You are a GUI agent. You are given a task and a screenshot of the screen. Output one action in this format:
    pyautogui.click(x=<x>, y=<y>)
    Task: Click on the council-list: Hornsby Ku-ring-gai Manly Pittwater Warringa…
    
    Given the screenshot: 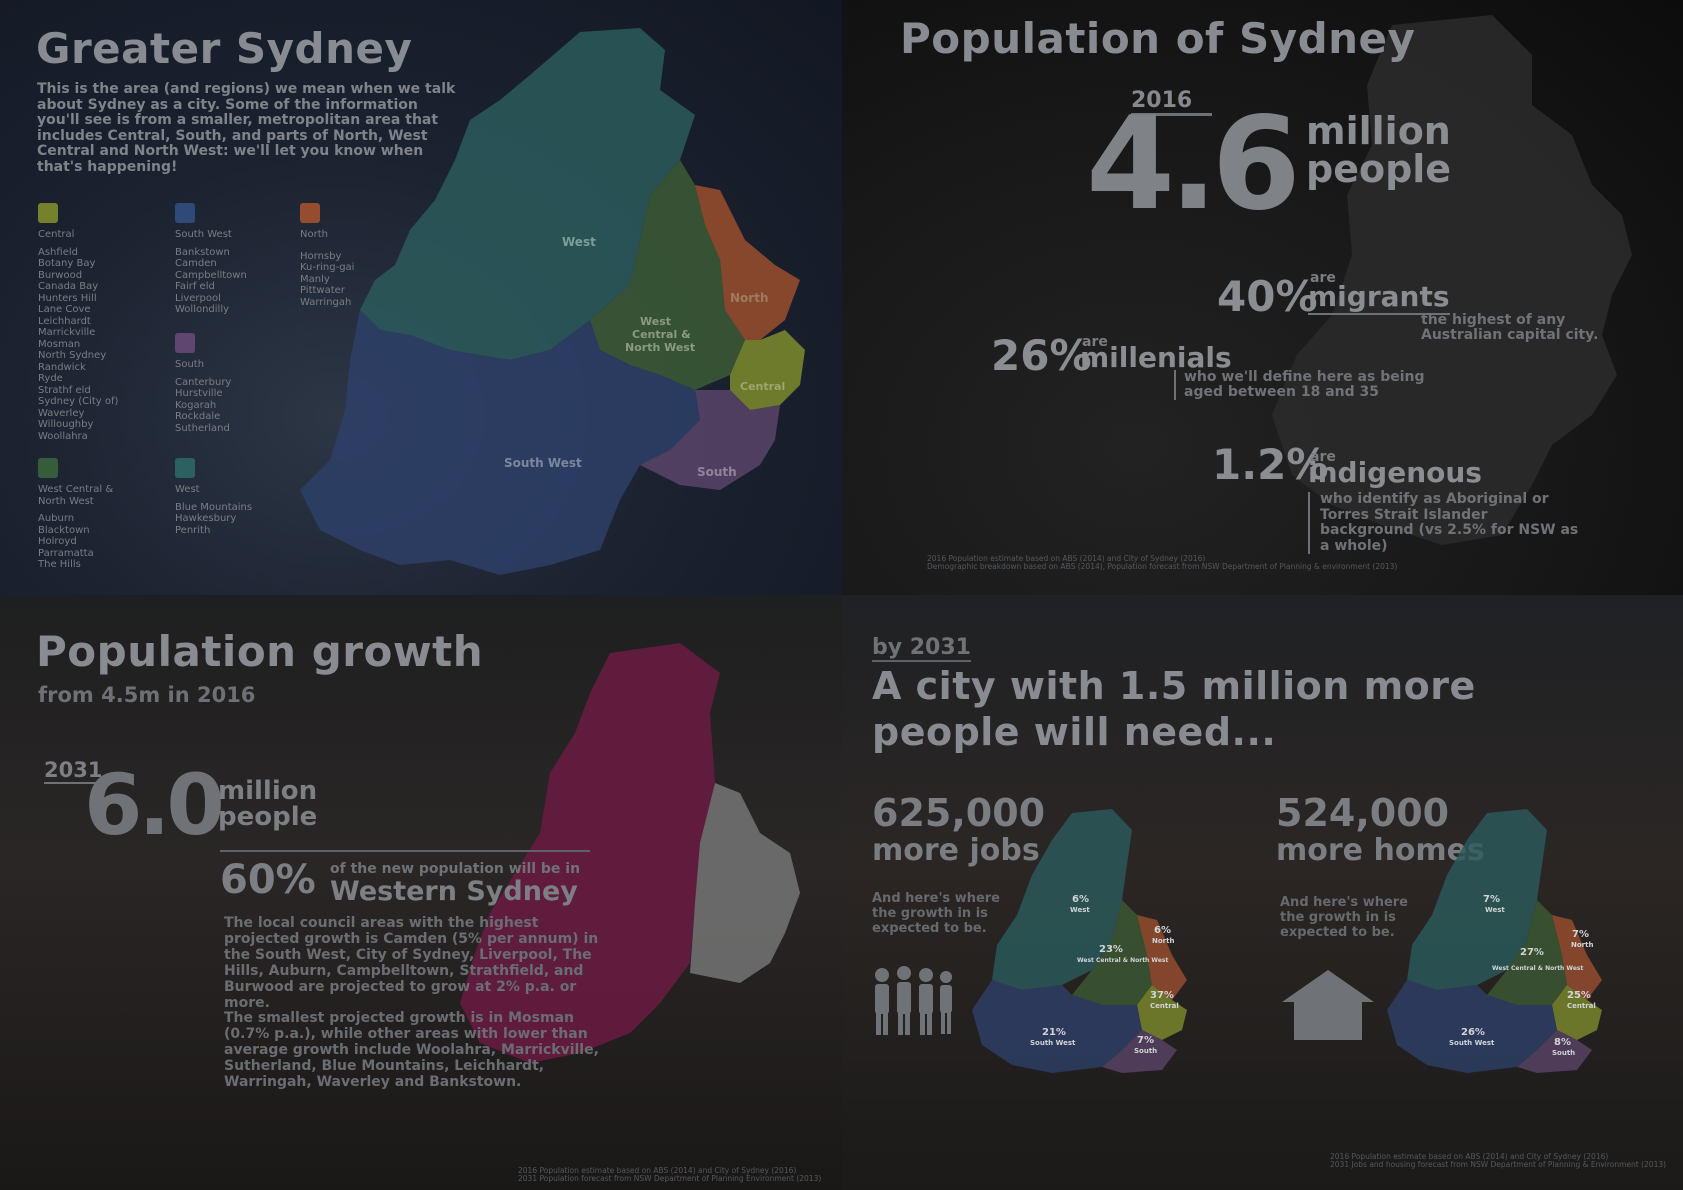 What is the action you would take?
    pyautogui.click(x=327, y=279)
    